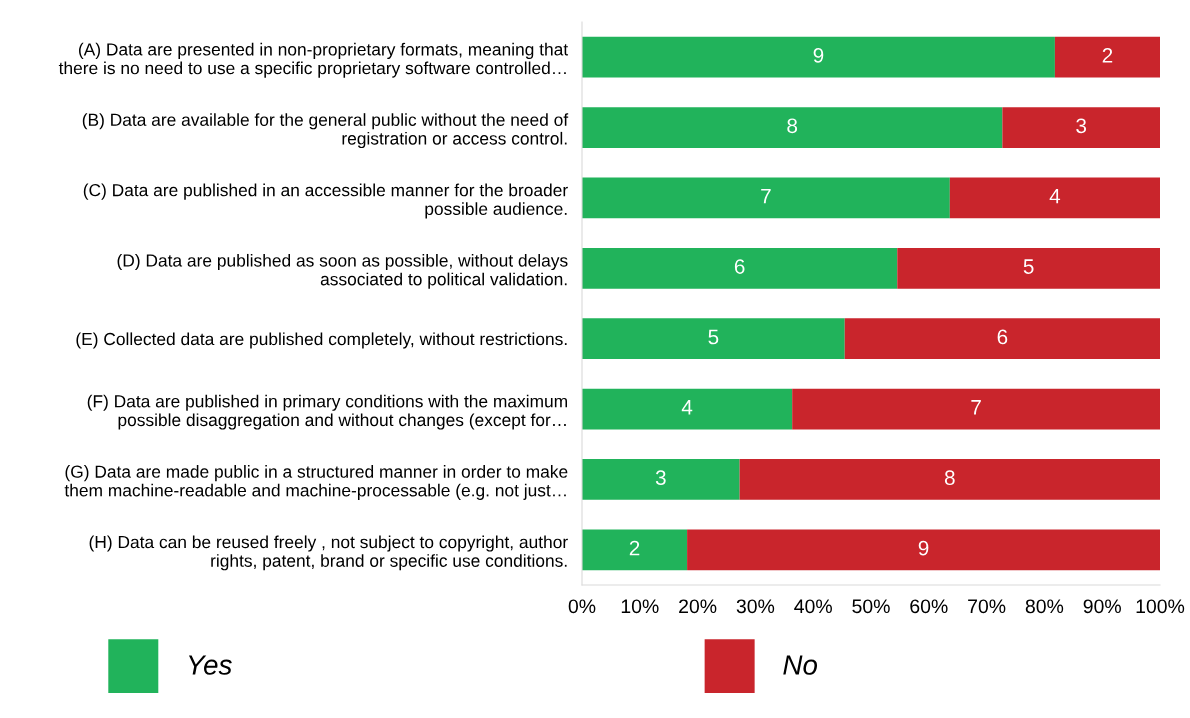 Image resolution: width=1190 pixels, height=718 pixels. Describe the element at coordinates (325, 131) in the screenshot. I see `y-tick-label: (B) Data are available for the general public without the need of registration or access control.` at that location.